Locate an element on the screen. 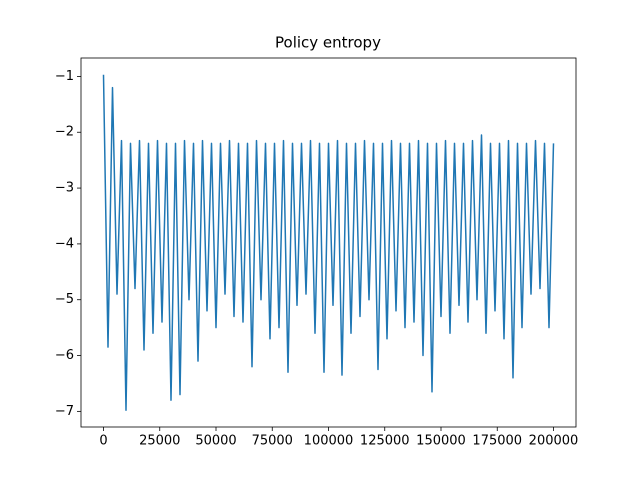 Image resolution: width=640 pixels, height=480 pixels. x-tick-label: 50000 is located at coordinates (215, 441).